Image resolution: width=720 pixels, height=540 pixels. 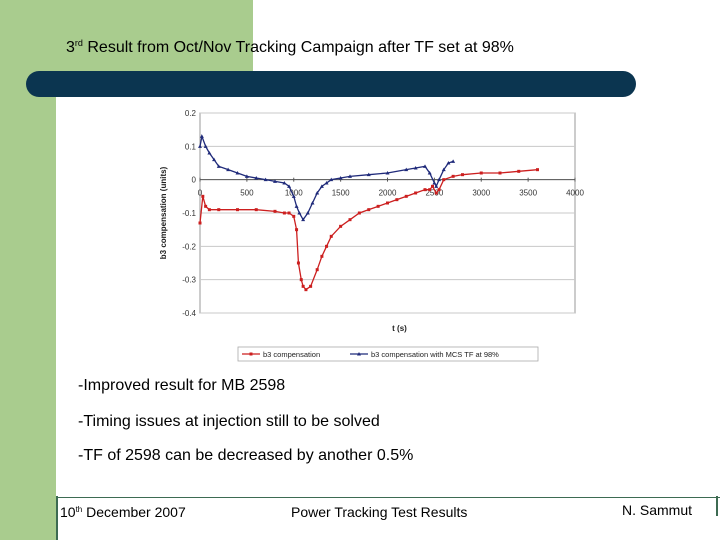 What do you see at coordinates (70, 47) in the screenshot?
I see `title-ordinal: 3` at bounding box center [70, 47].